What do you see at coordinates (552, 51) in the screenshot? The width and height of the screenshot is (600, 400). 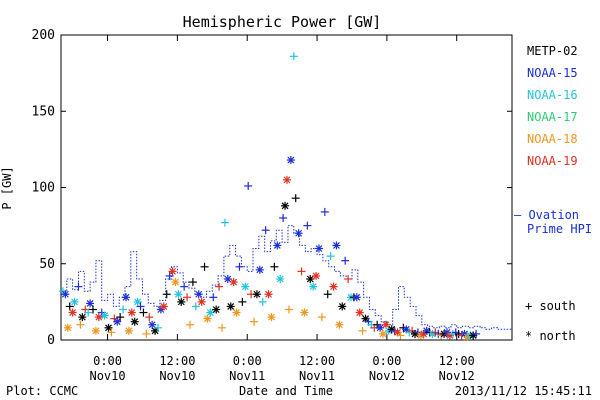 I see `legend-metp-02: METP-02` at bounding box center [552, 51].